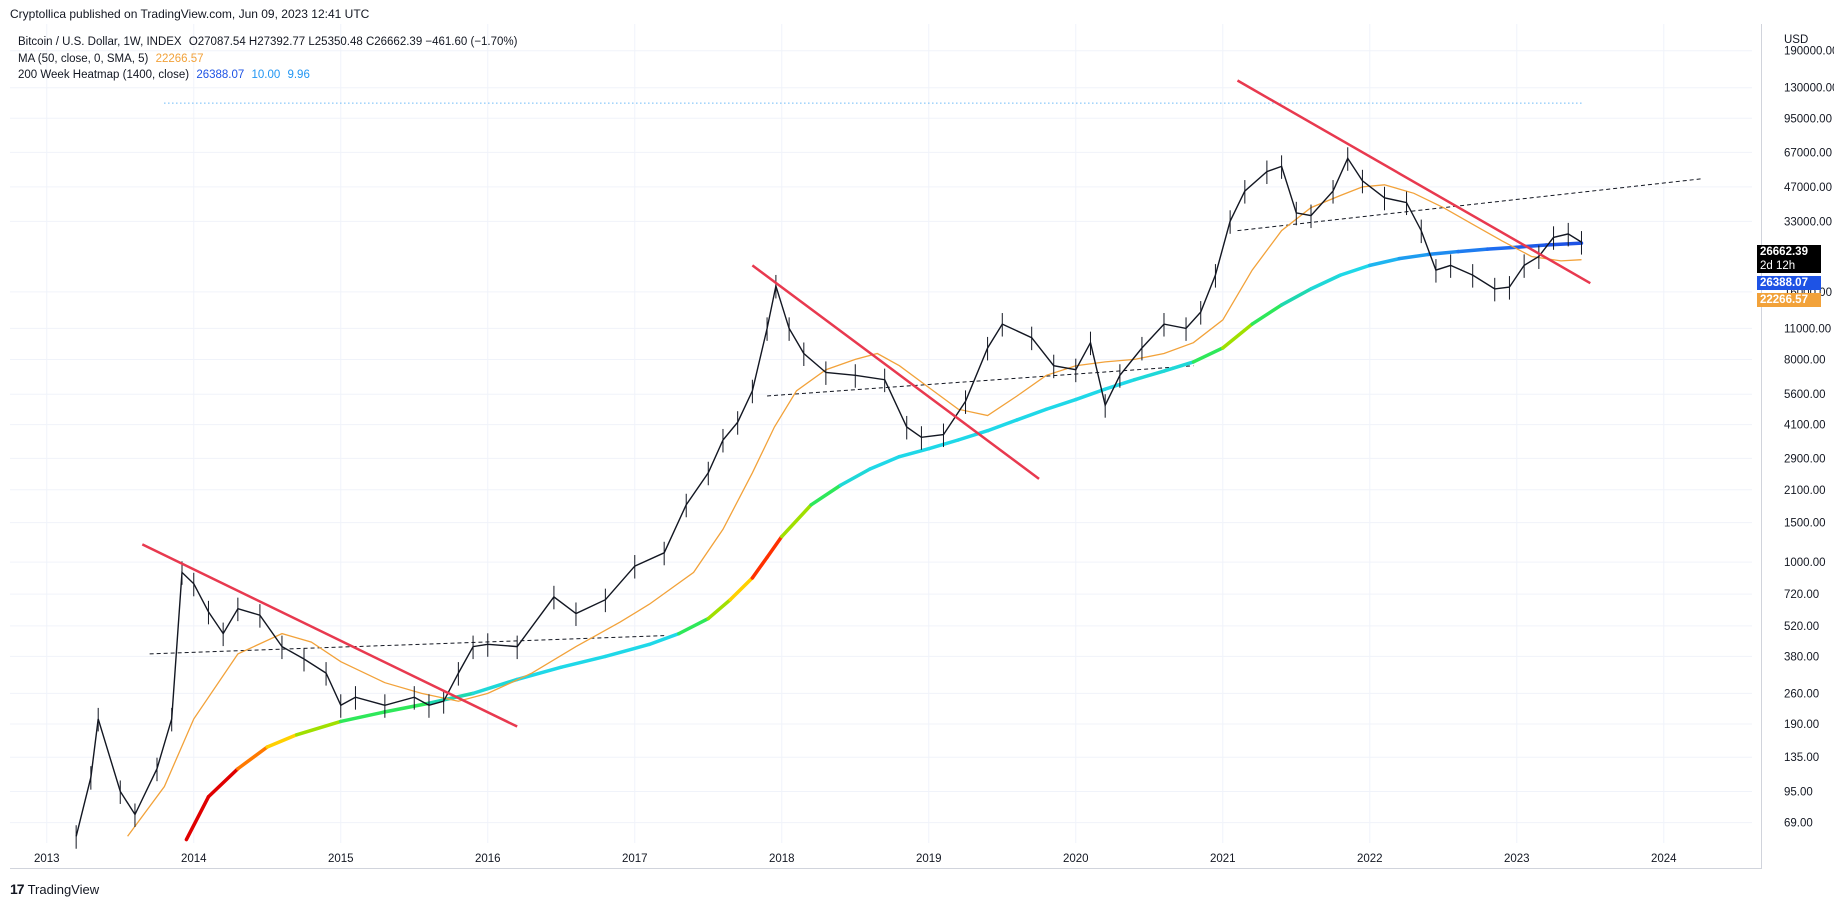 This screenshot has height=907, width=1834. What do you see at coordinates (1805, 426) in the screenshot?
I see `y-tick-label: 4100.00` at bounding box center [1805, 426].